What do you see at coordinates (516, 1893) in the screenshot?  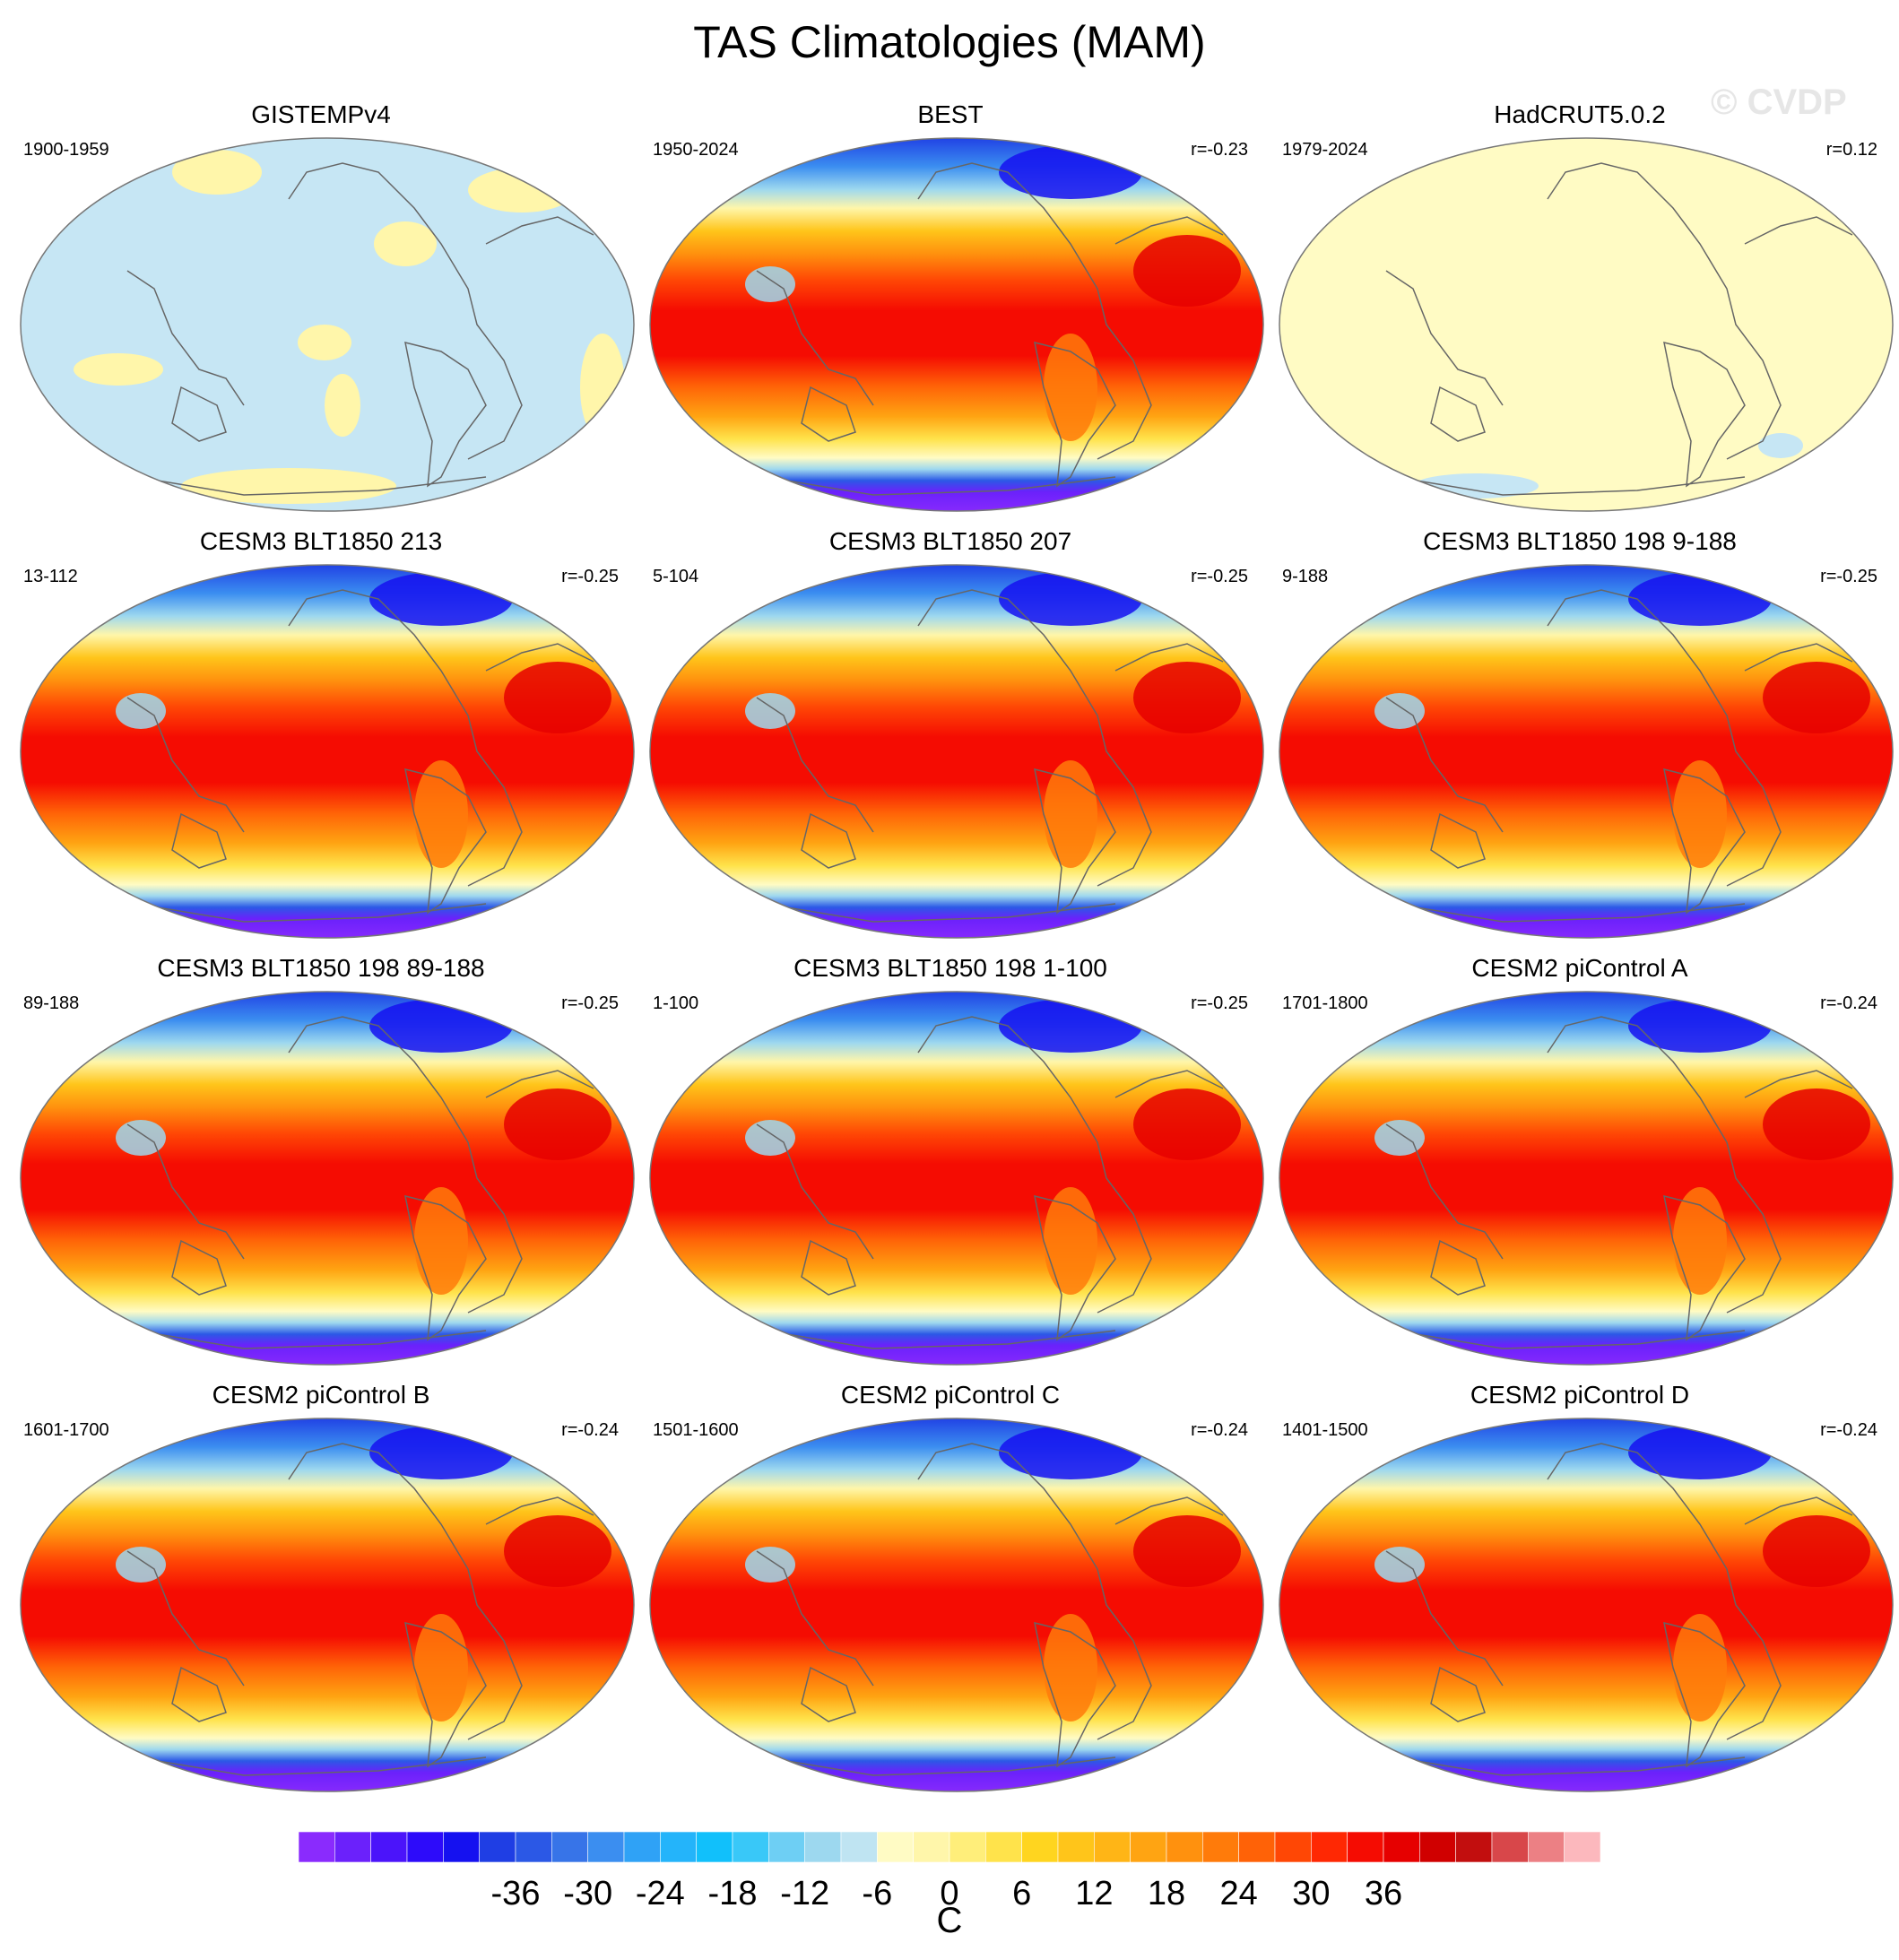 I see `colorbar-tick-label: -36` at bounding box center [516, 1893].